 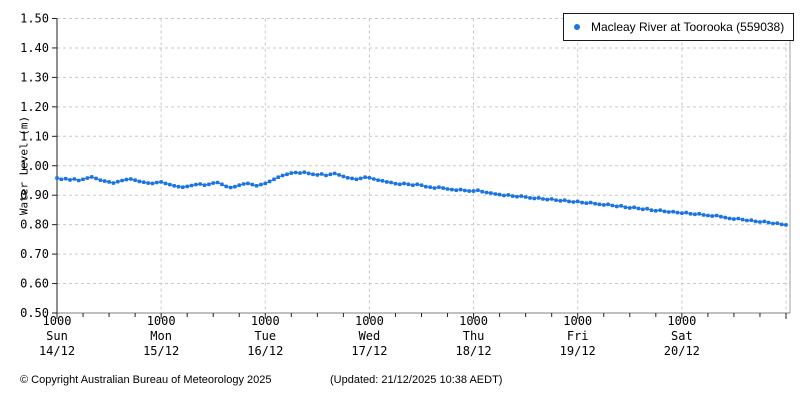 What do you see at coordinates (34, 107) in the screenshot?
I see `y-tick-label: 1.20` at bounding box center [34, 107].